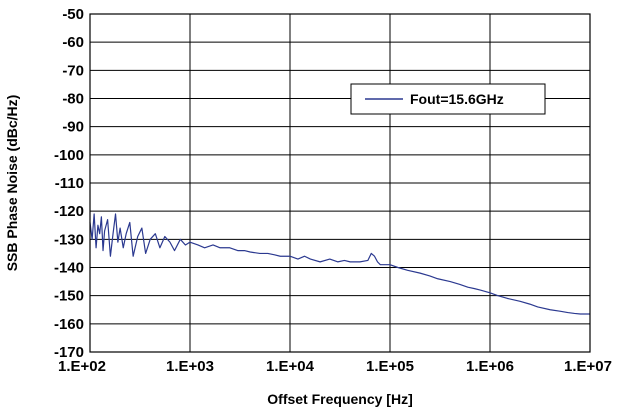 This screenshot has width=618, height=413. What do you see at coordinates (73, 14) in the screenshot?
I see `y-tick-label-0: -50` at bounding box center [73, 14].